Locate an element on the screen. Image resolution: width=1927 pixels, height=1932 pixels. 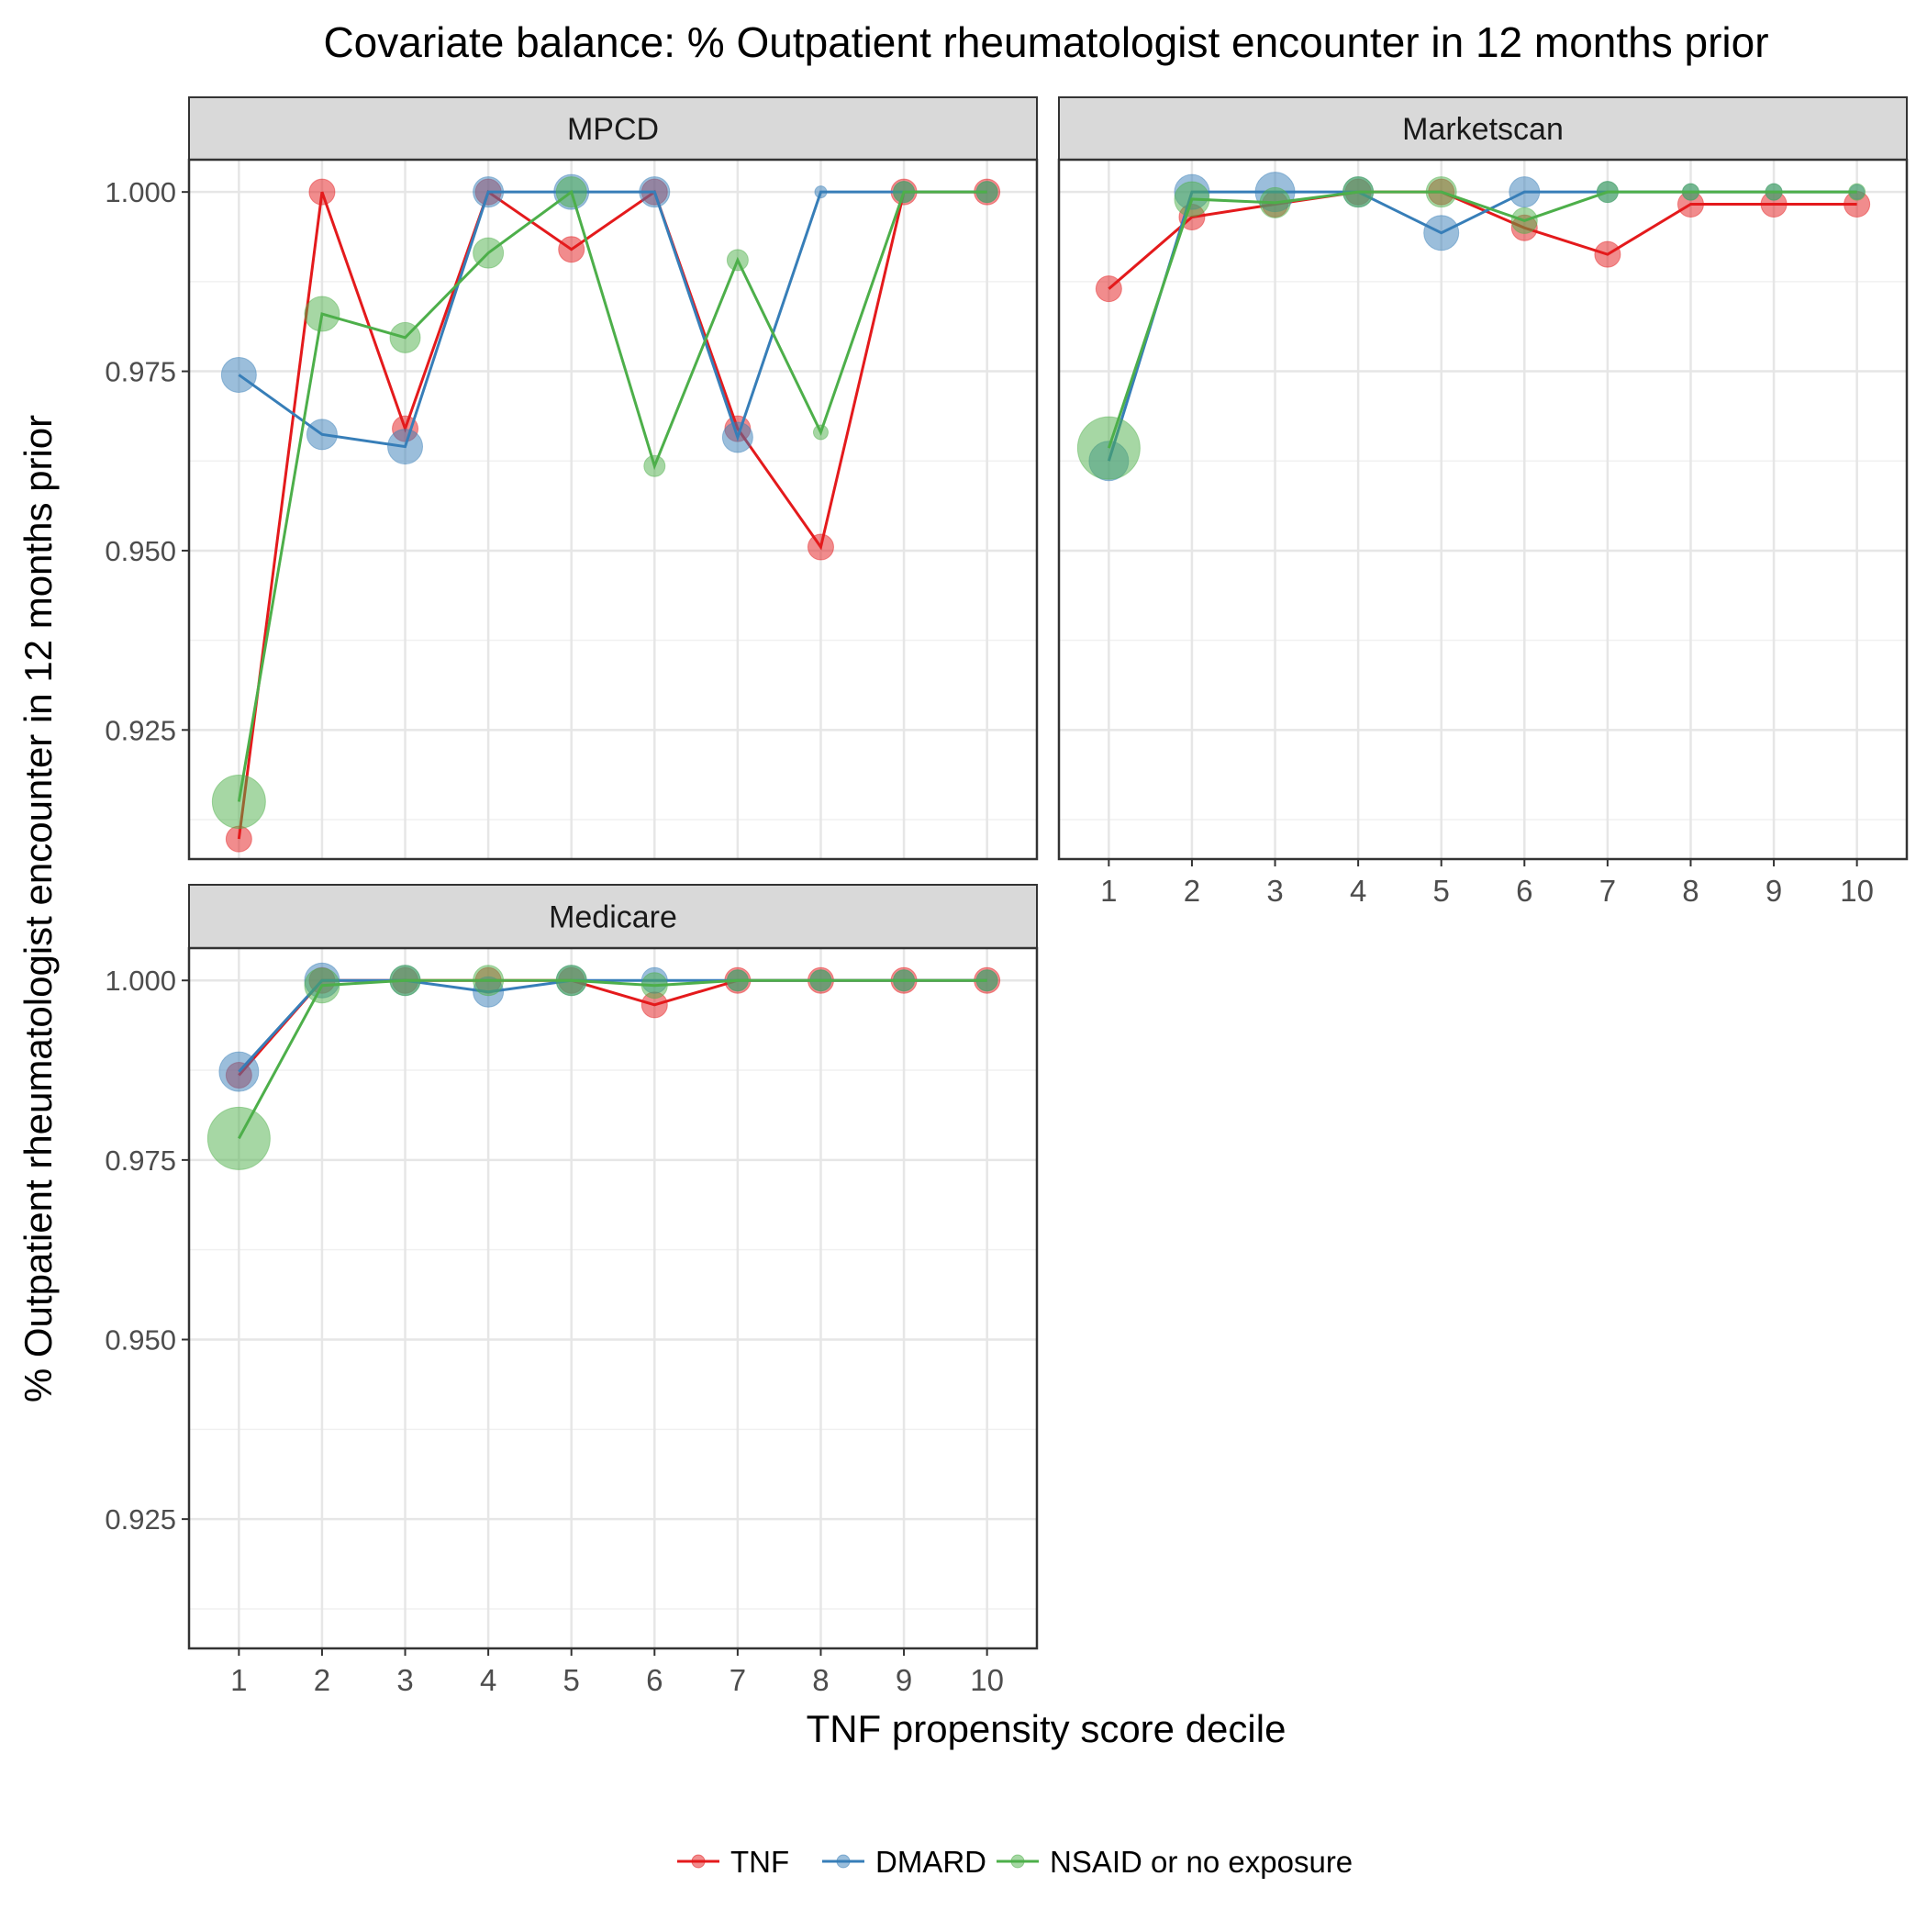
legend-item-nsaid-or-no-exposure: NSAID or no exposure is located at coordinates (1175, 1862).